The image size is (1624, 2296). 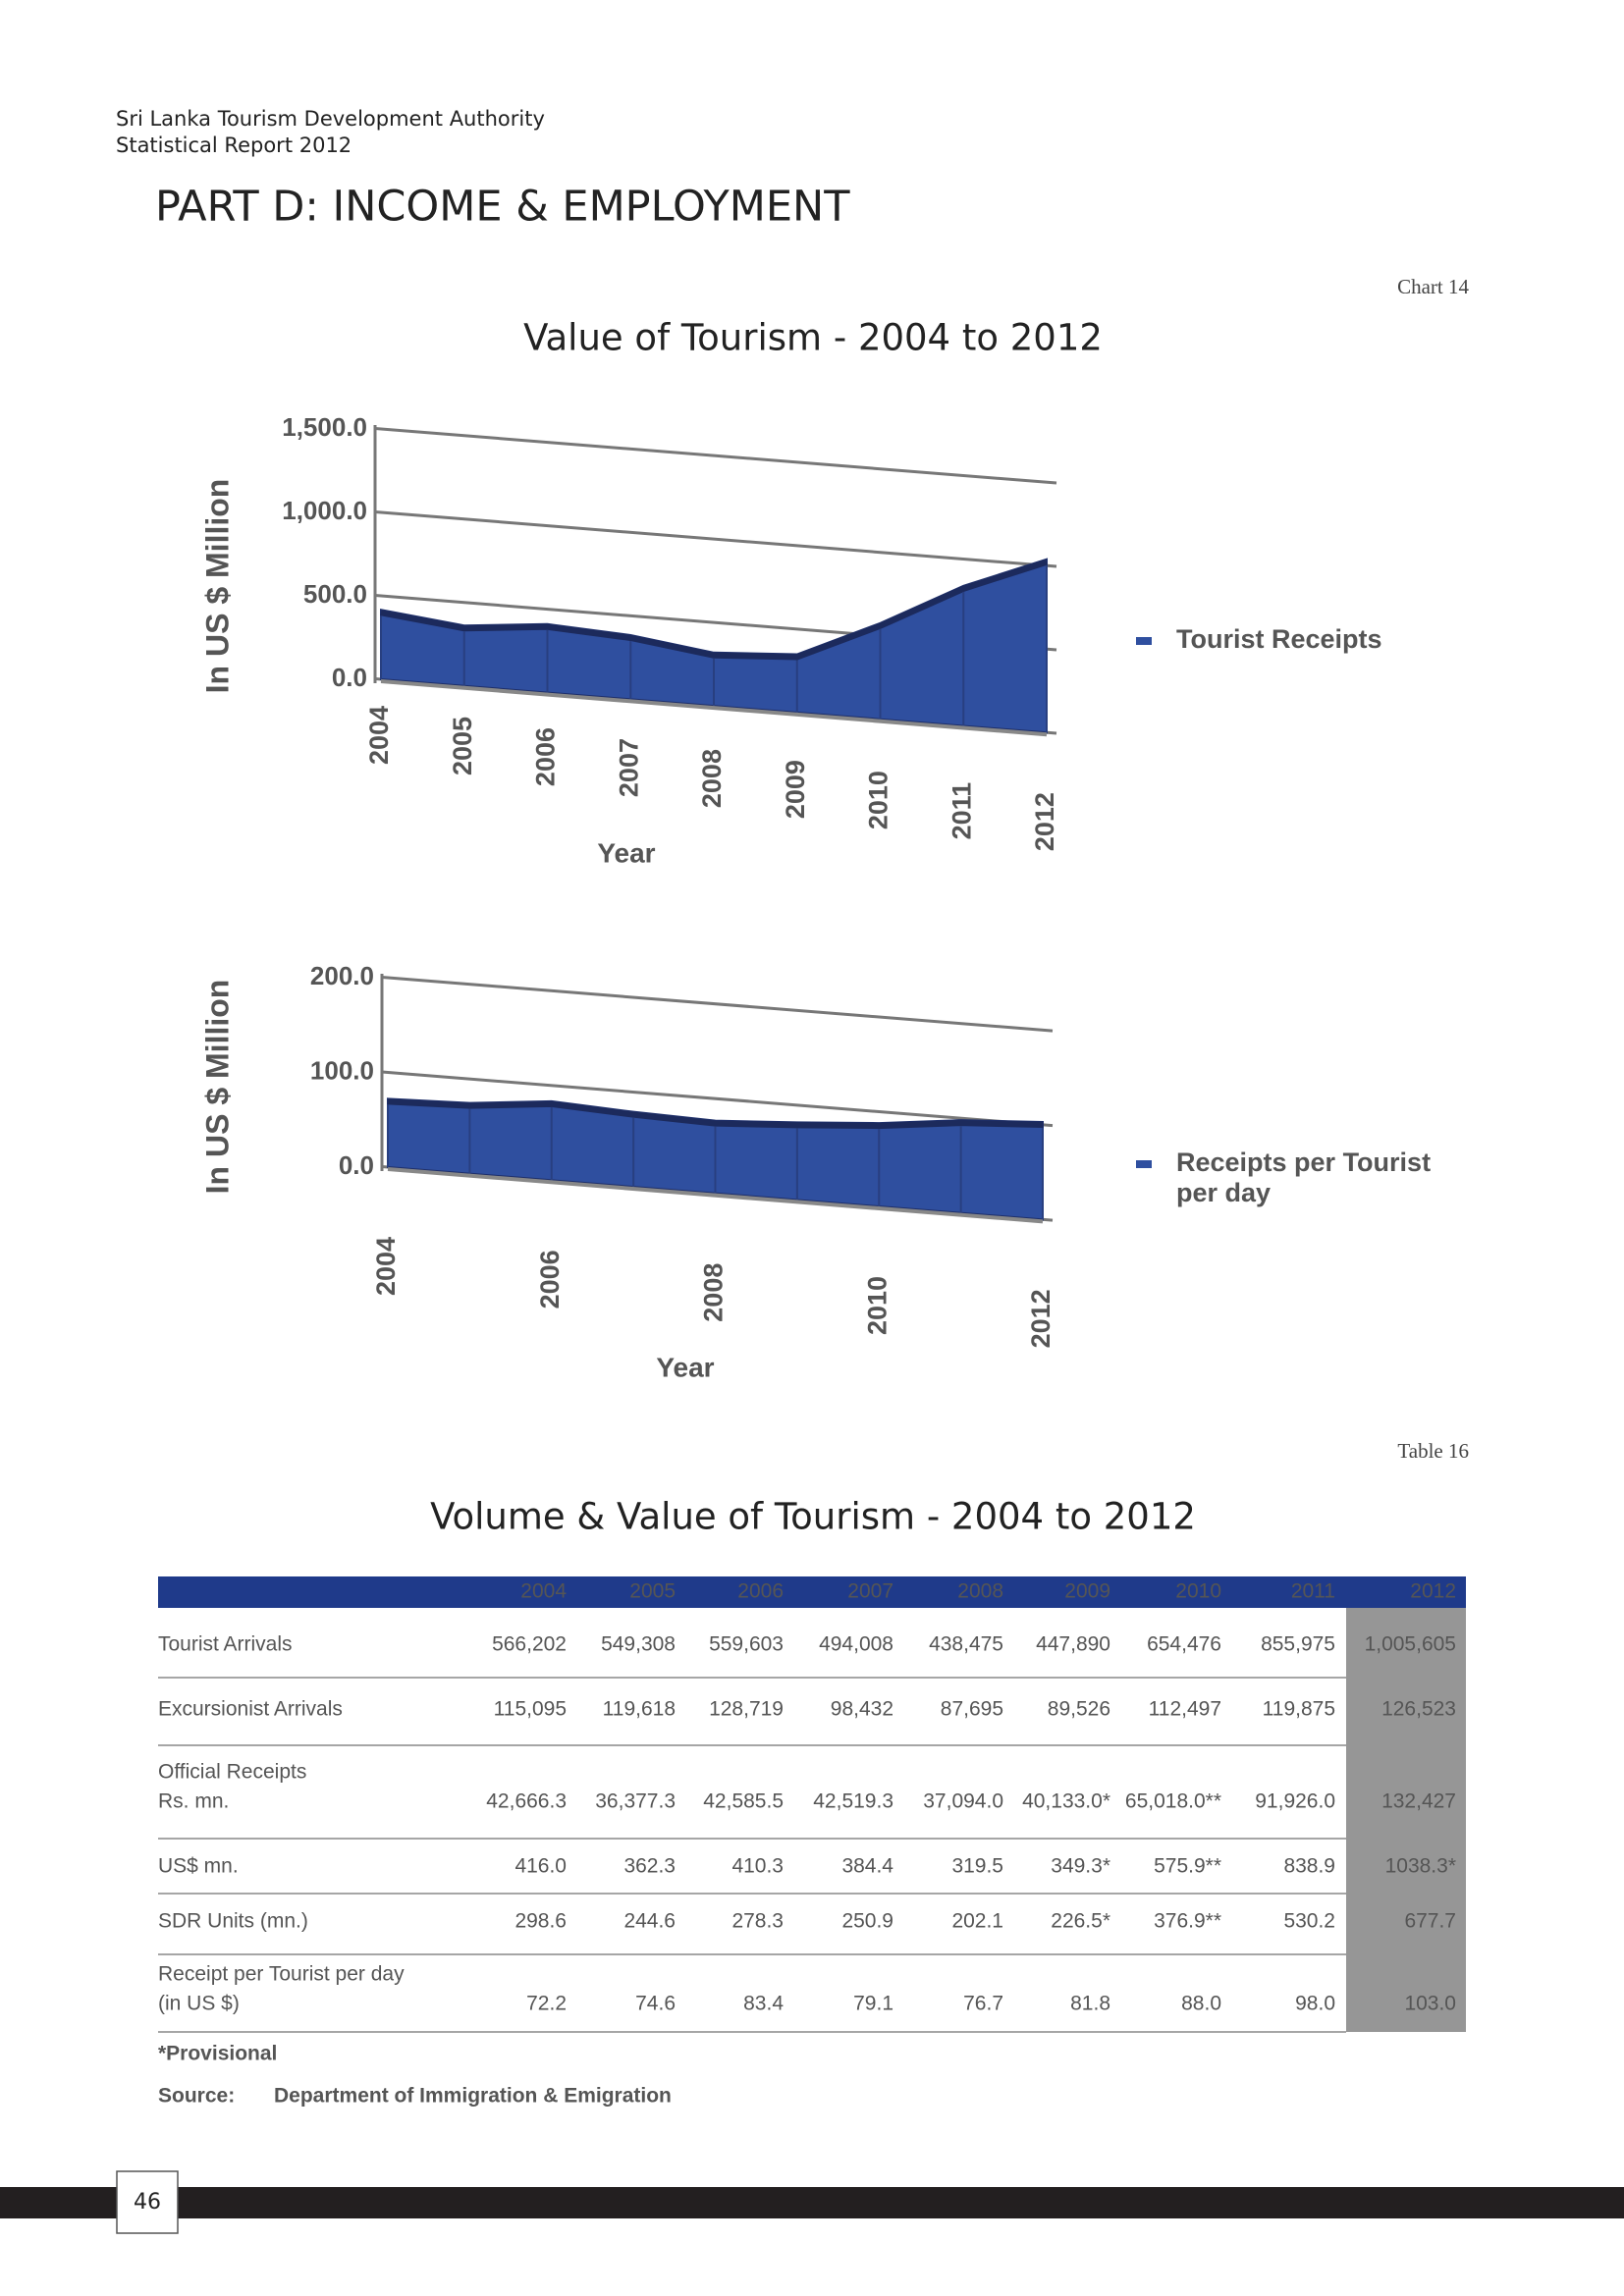 I want to click on cell: 549,308, so click(x=638, y=1644).